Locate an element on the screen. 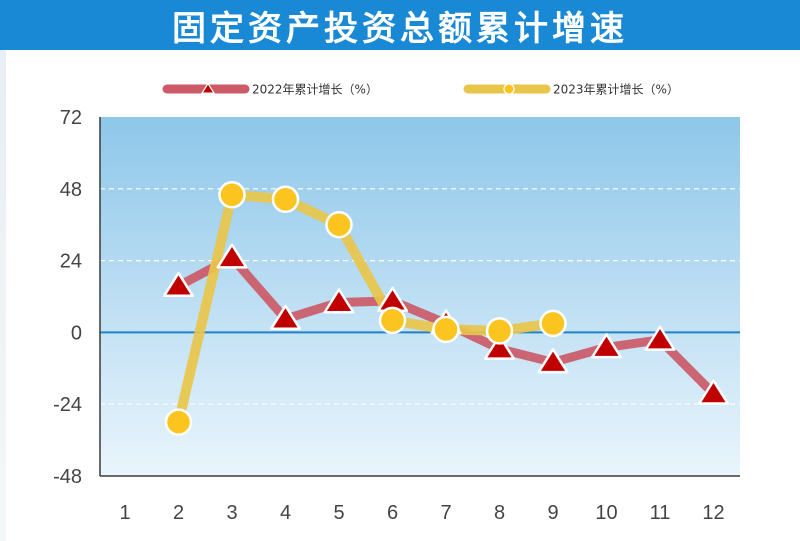 Image resolution: width=800 pixels, height=541 pixels. x-tick-label: 12 is located at coordinates (713, 513).